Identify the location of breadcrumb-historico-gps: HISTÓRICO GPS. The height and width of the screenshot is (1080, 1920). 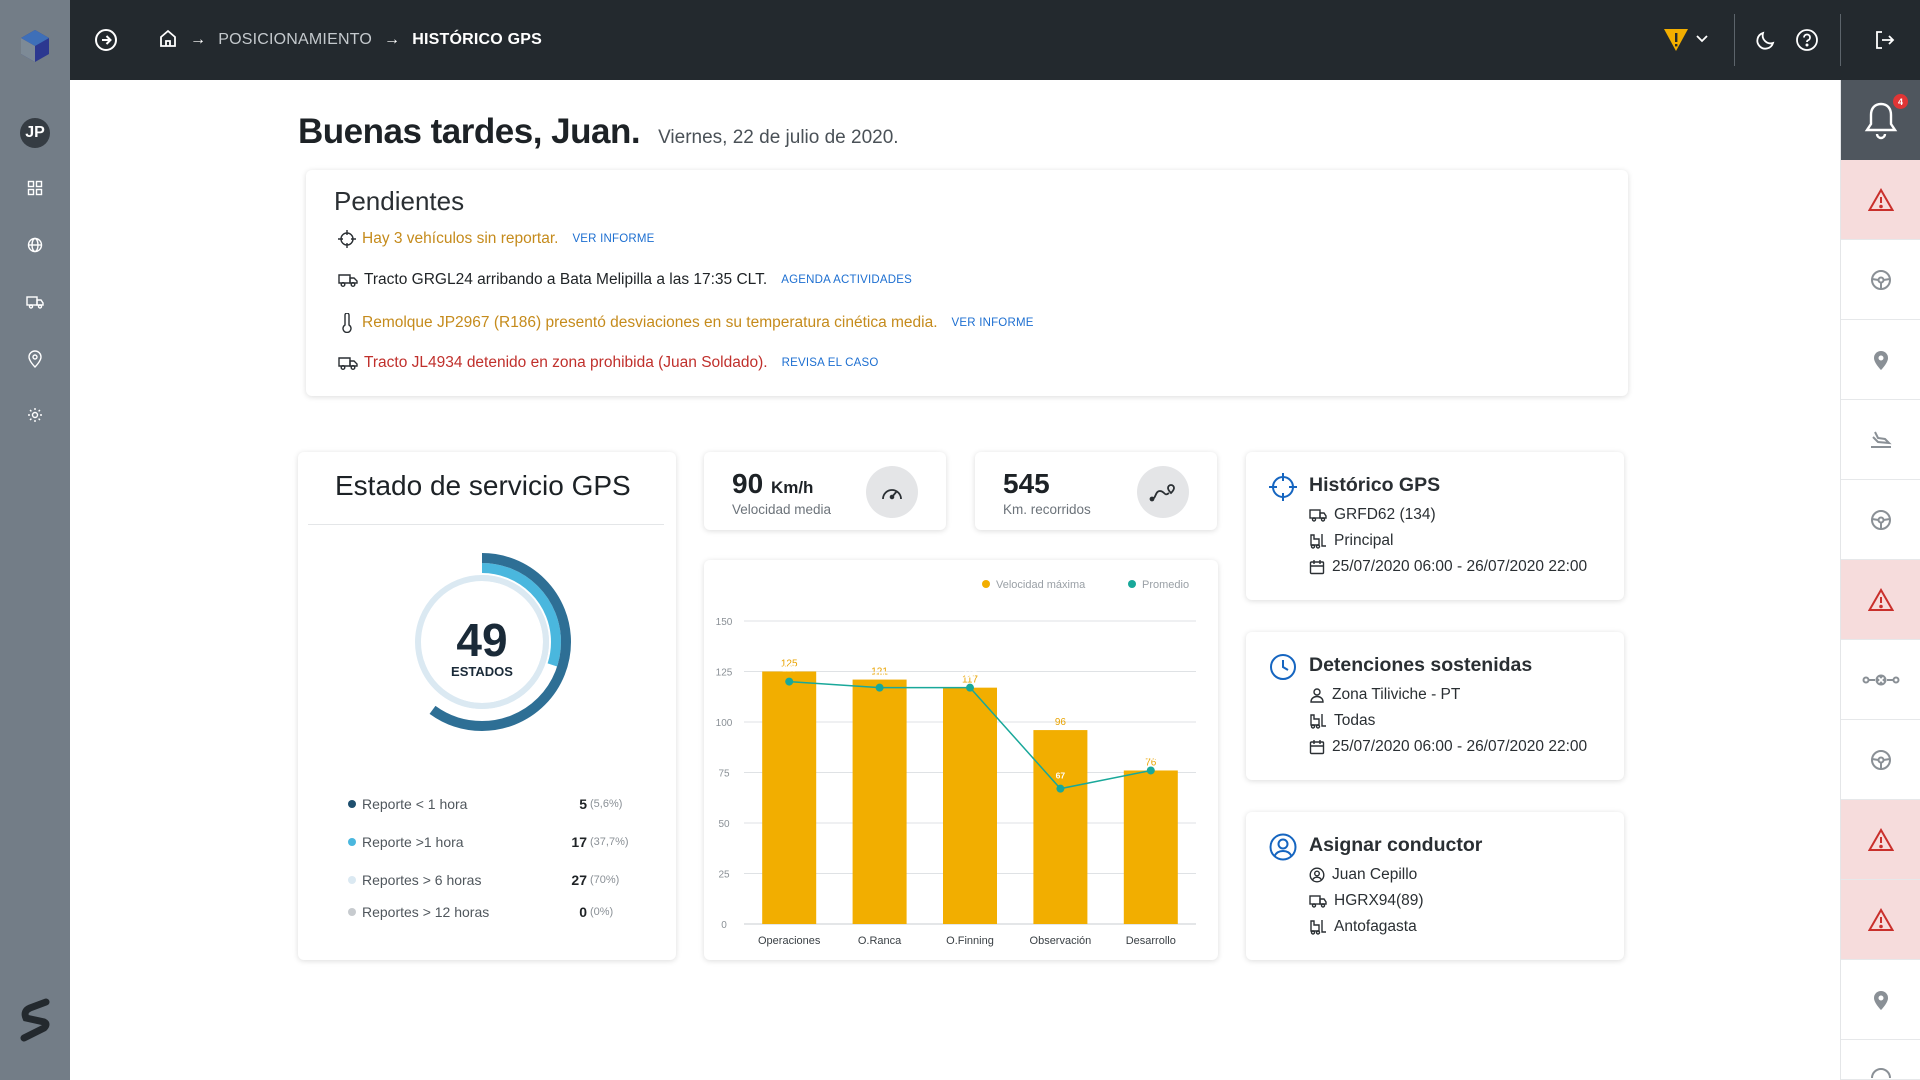
(477, 39).